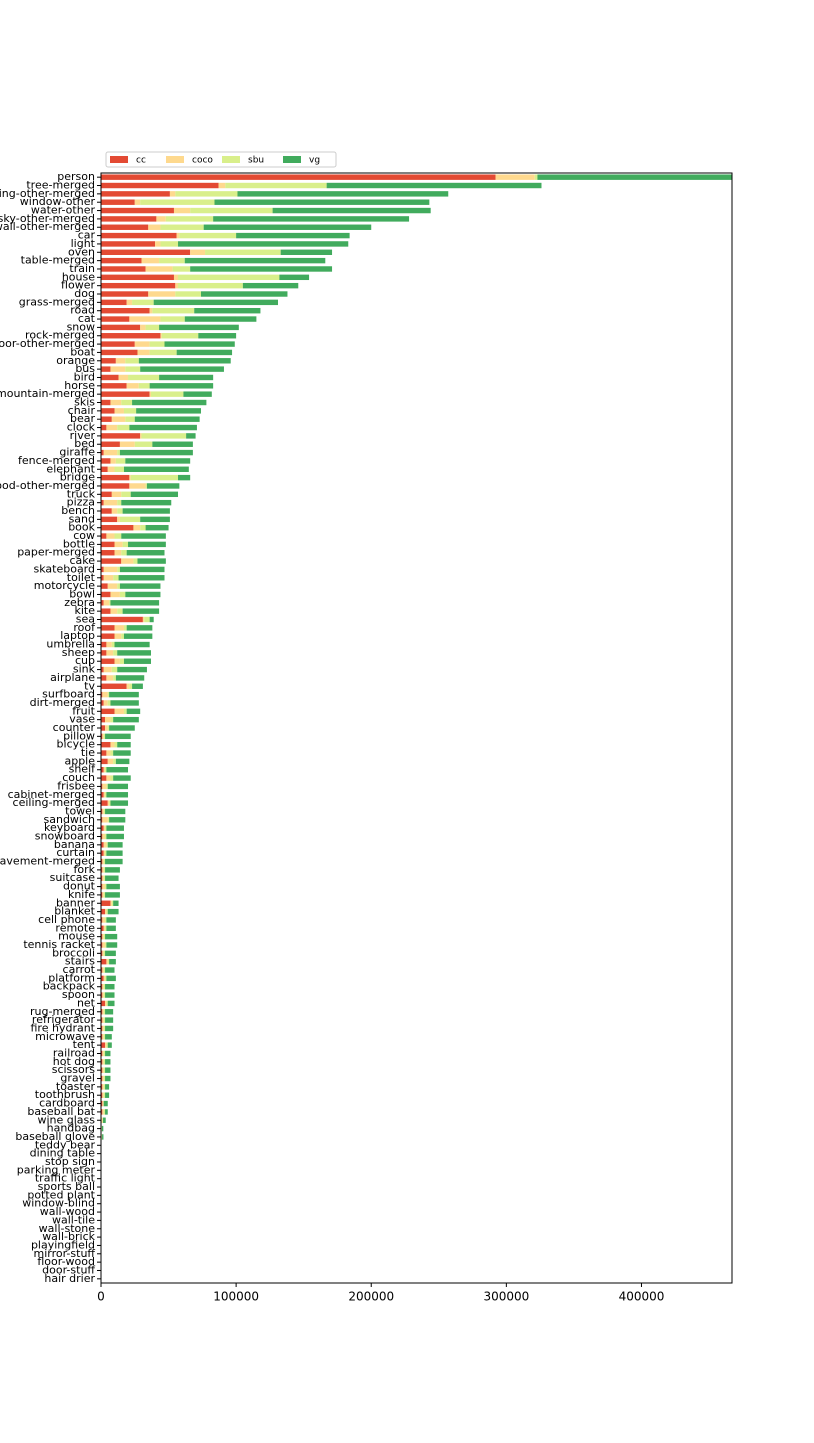 The width and height of the screenshot is (814, 1443). Describe the element at coordinates (74, 844) in the screenshot. I see `y-tick-label: banana` at that location.